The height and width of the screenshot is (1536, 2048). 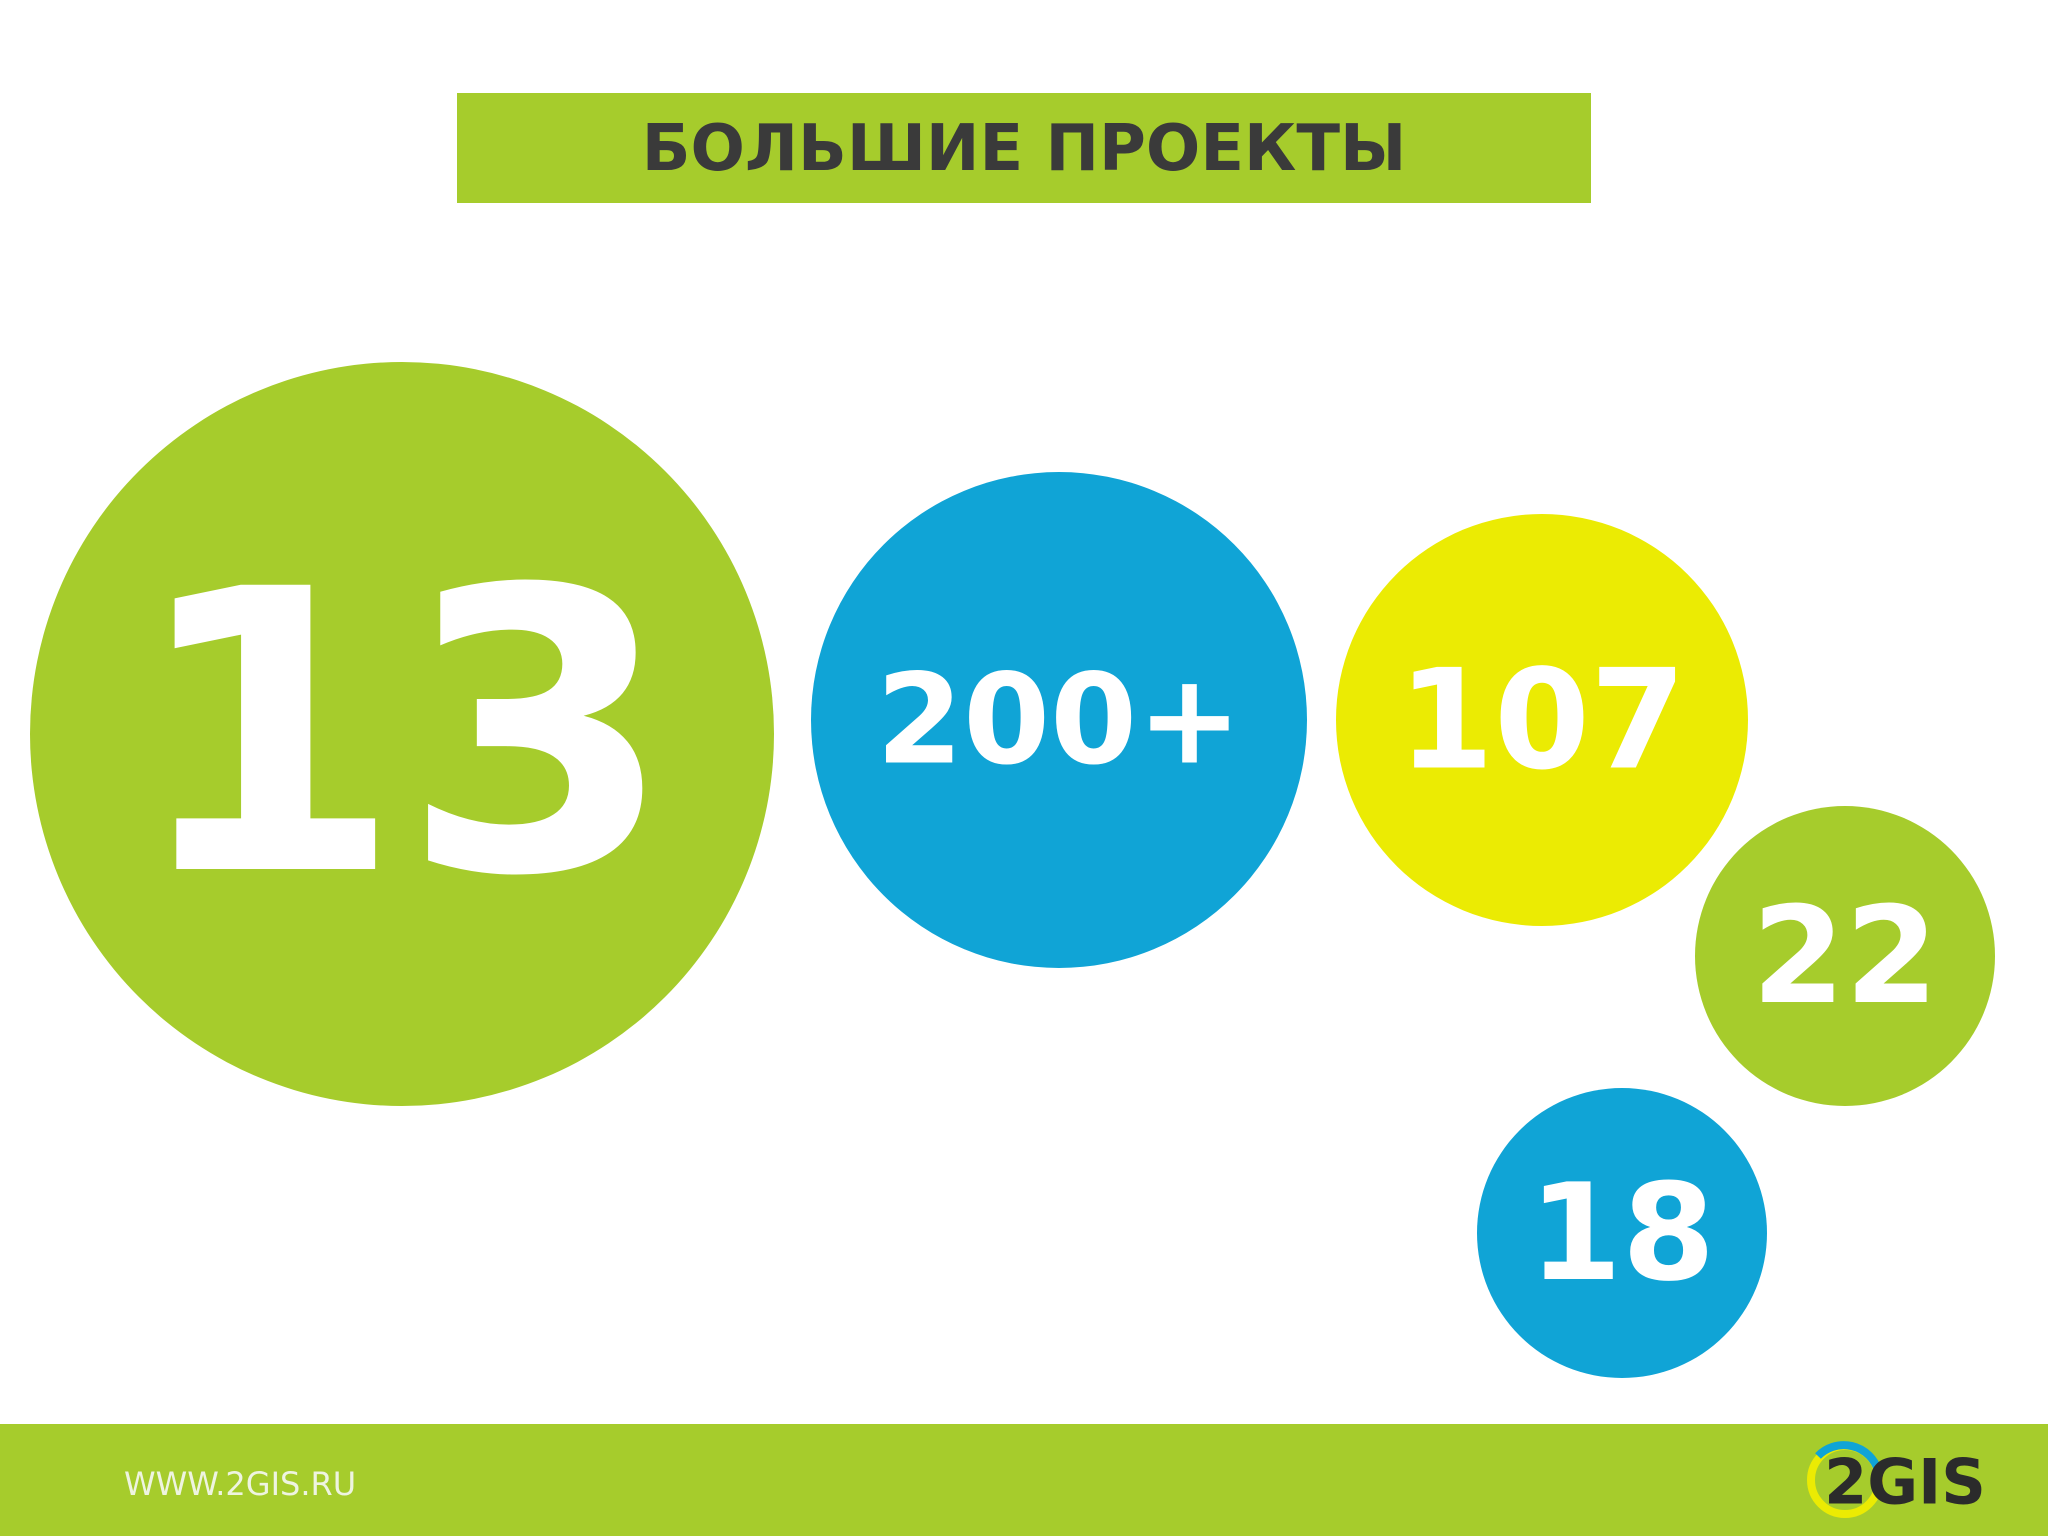 I want to click on bubble-label: 13, so click(x=402, y=734).